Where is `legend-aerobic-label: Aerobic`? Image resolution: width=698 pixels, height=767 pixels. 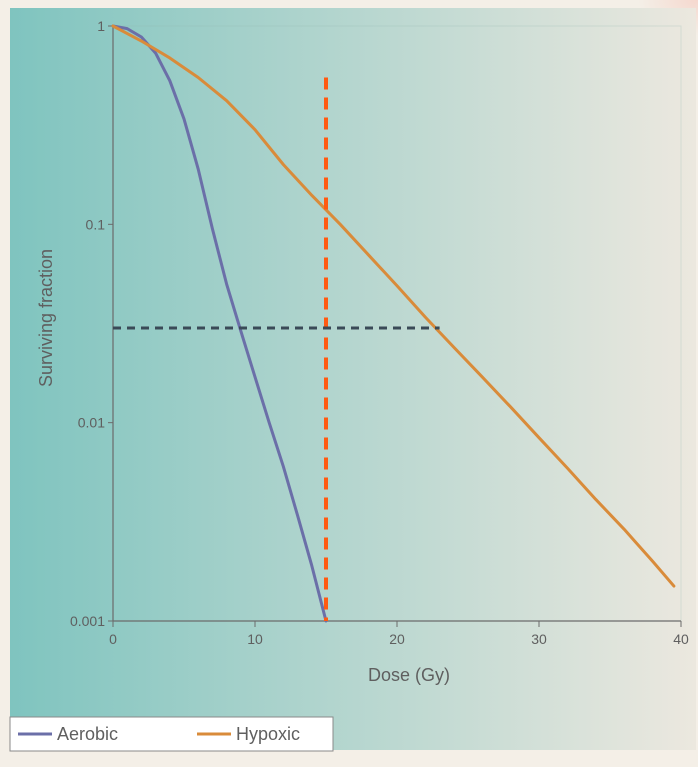
legend-aerobic-label: Aerobic is located at coordinates (87, 734).